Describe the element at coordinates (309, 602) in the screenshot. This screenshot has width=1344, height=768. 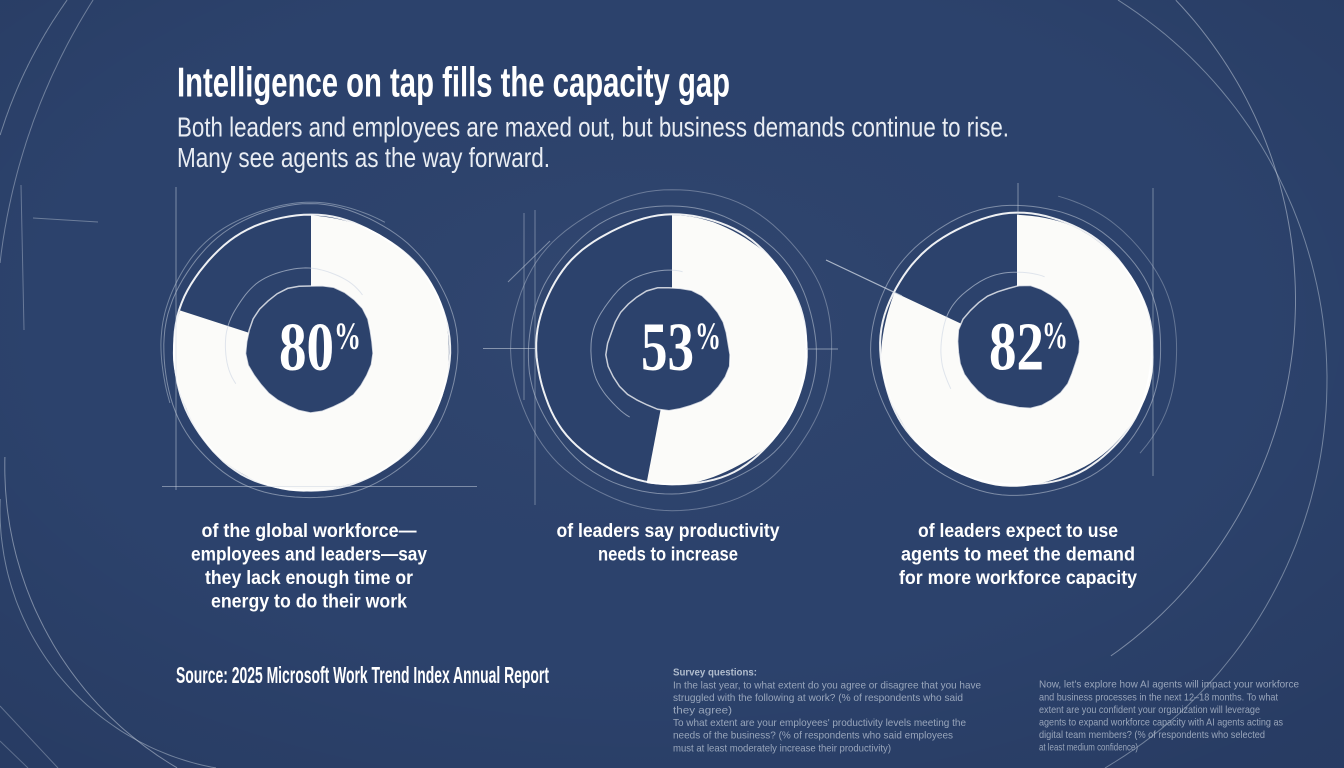
I see `svg-text: energy to do their work` at that location.